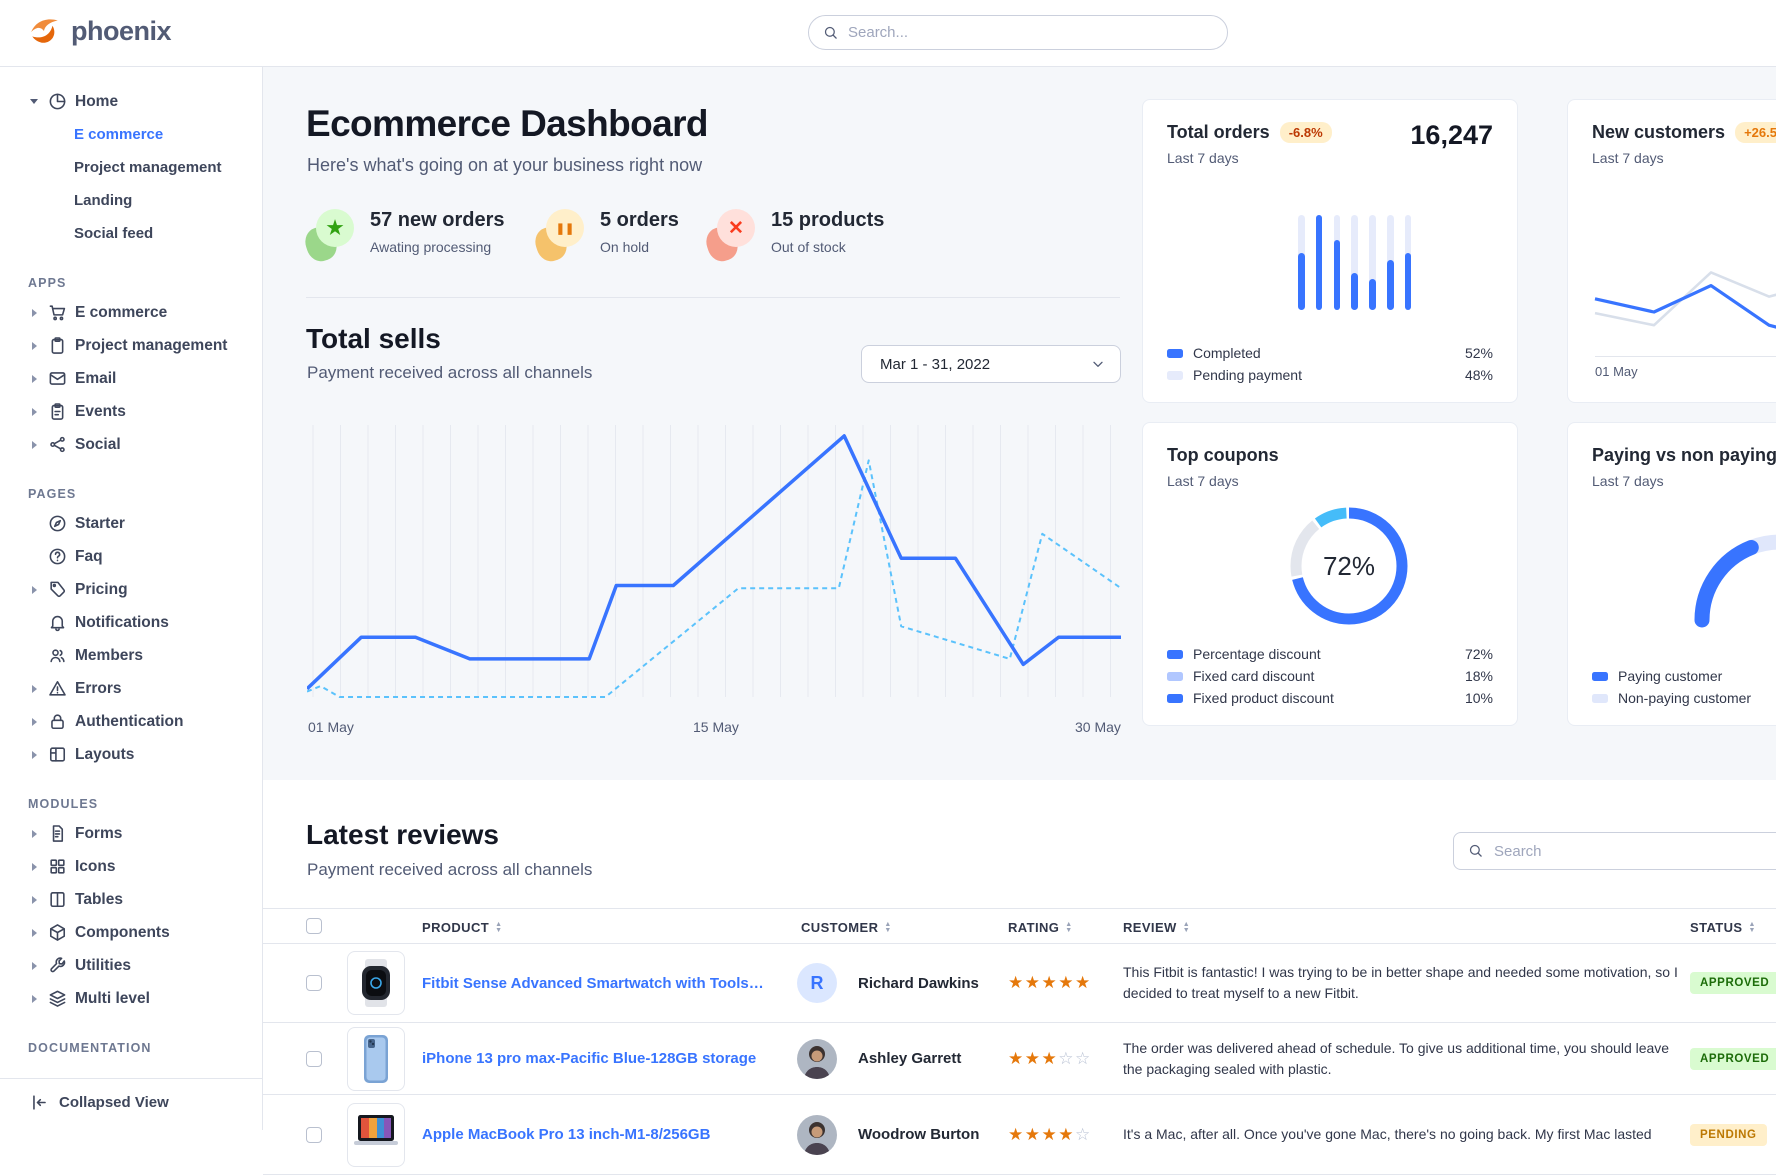 This screenshot has height=1175, width=1776. I want to click on sidebar-item-forms: Forms, so click(133, 833).